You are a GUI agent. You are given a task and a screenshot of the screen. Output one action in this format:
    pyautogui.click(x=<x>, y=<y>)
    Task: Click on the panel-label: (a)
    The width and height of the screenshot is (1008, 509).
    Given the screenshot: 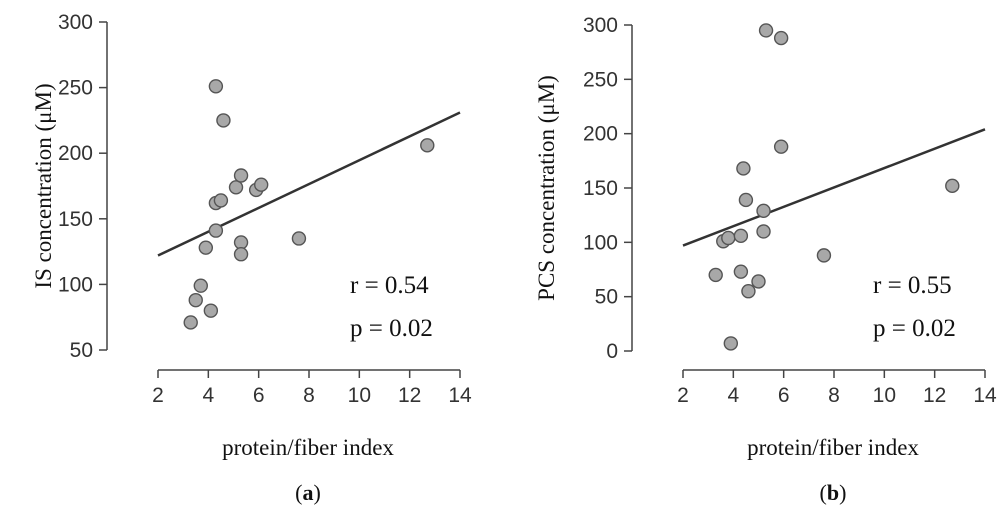 What is the action you would take?
    pyautogui.click(x=308, y=492)
    